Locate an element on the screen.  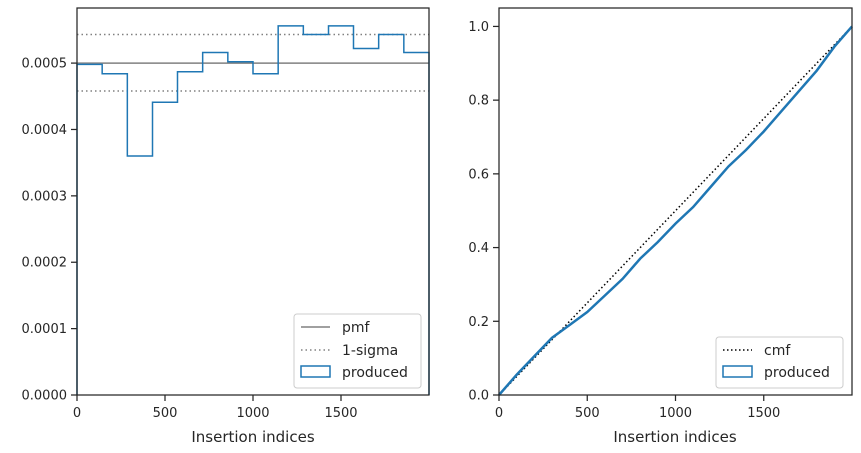
legend-label-pmf: pmf is located at coordinates (356, 328).